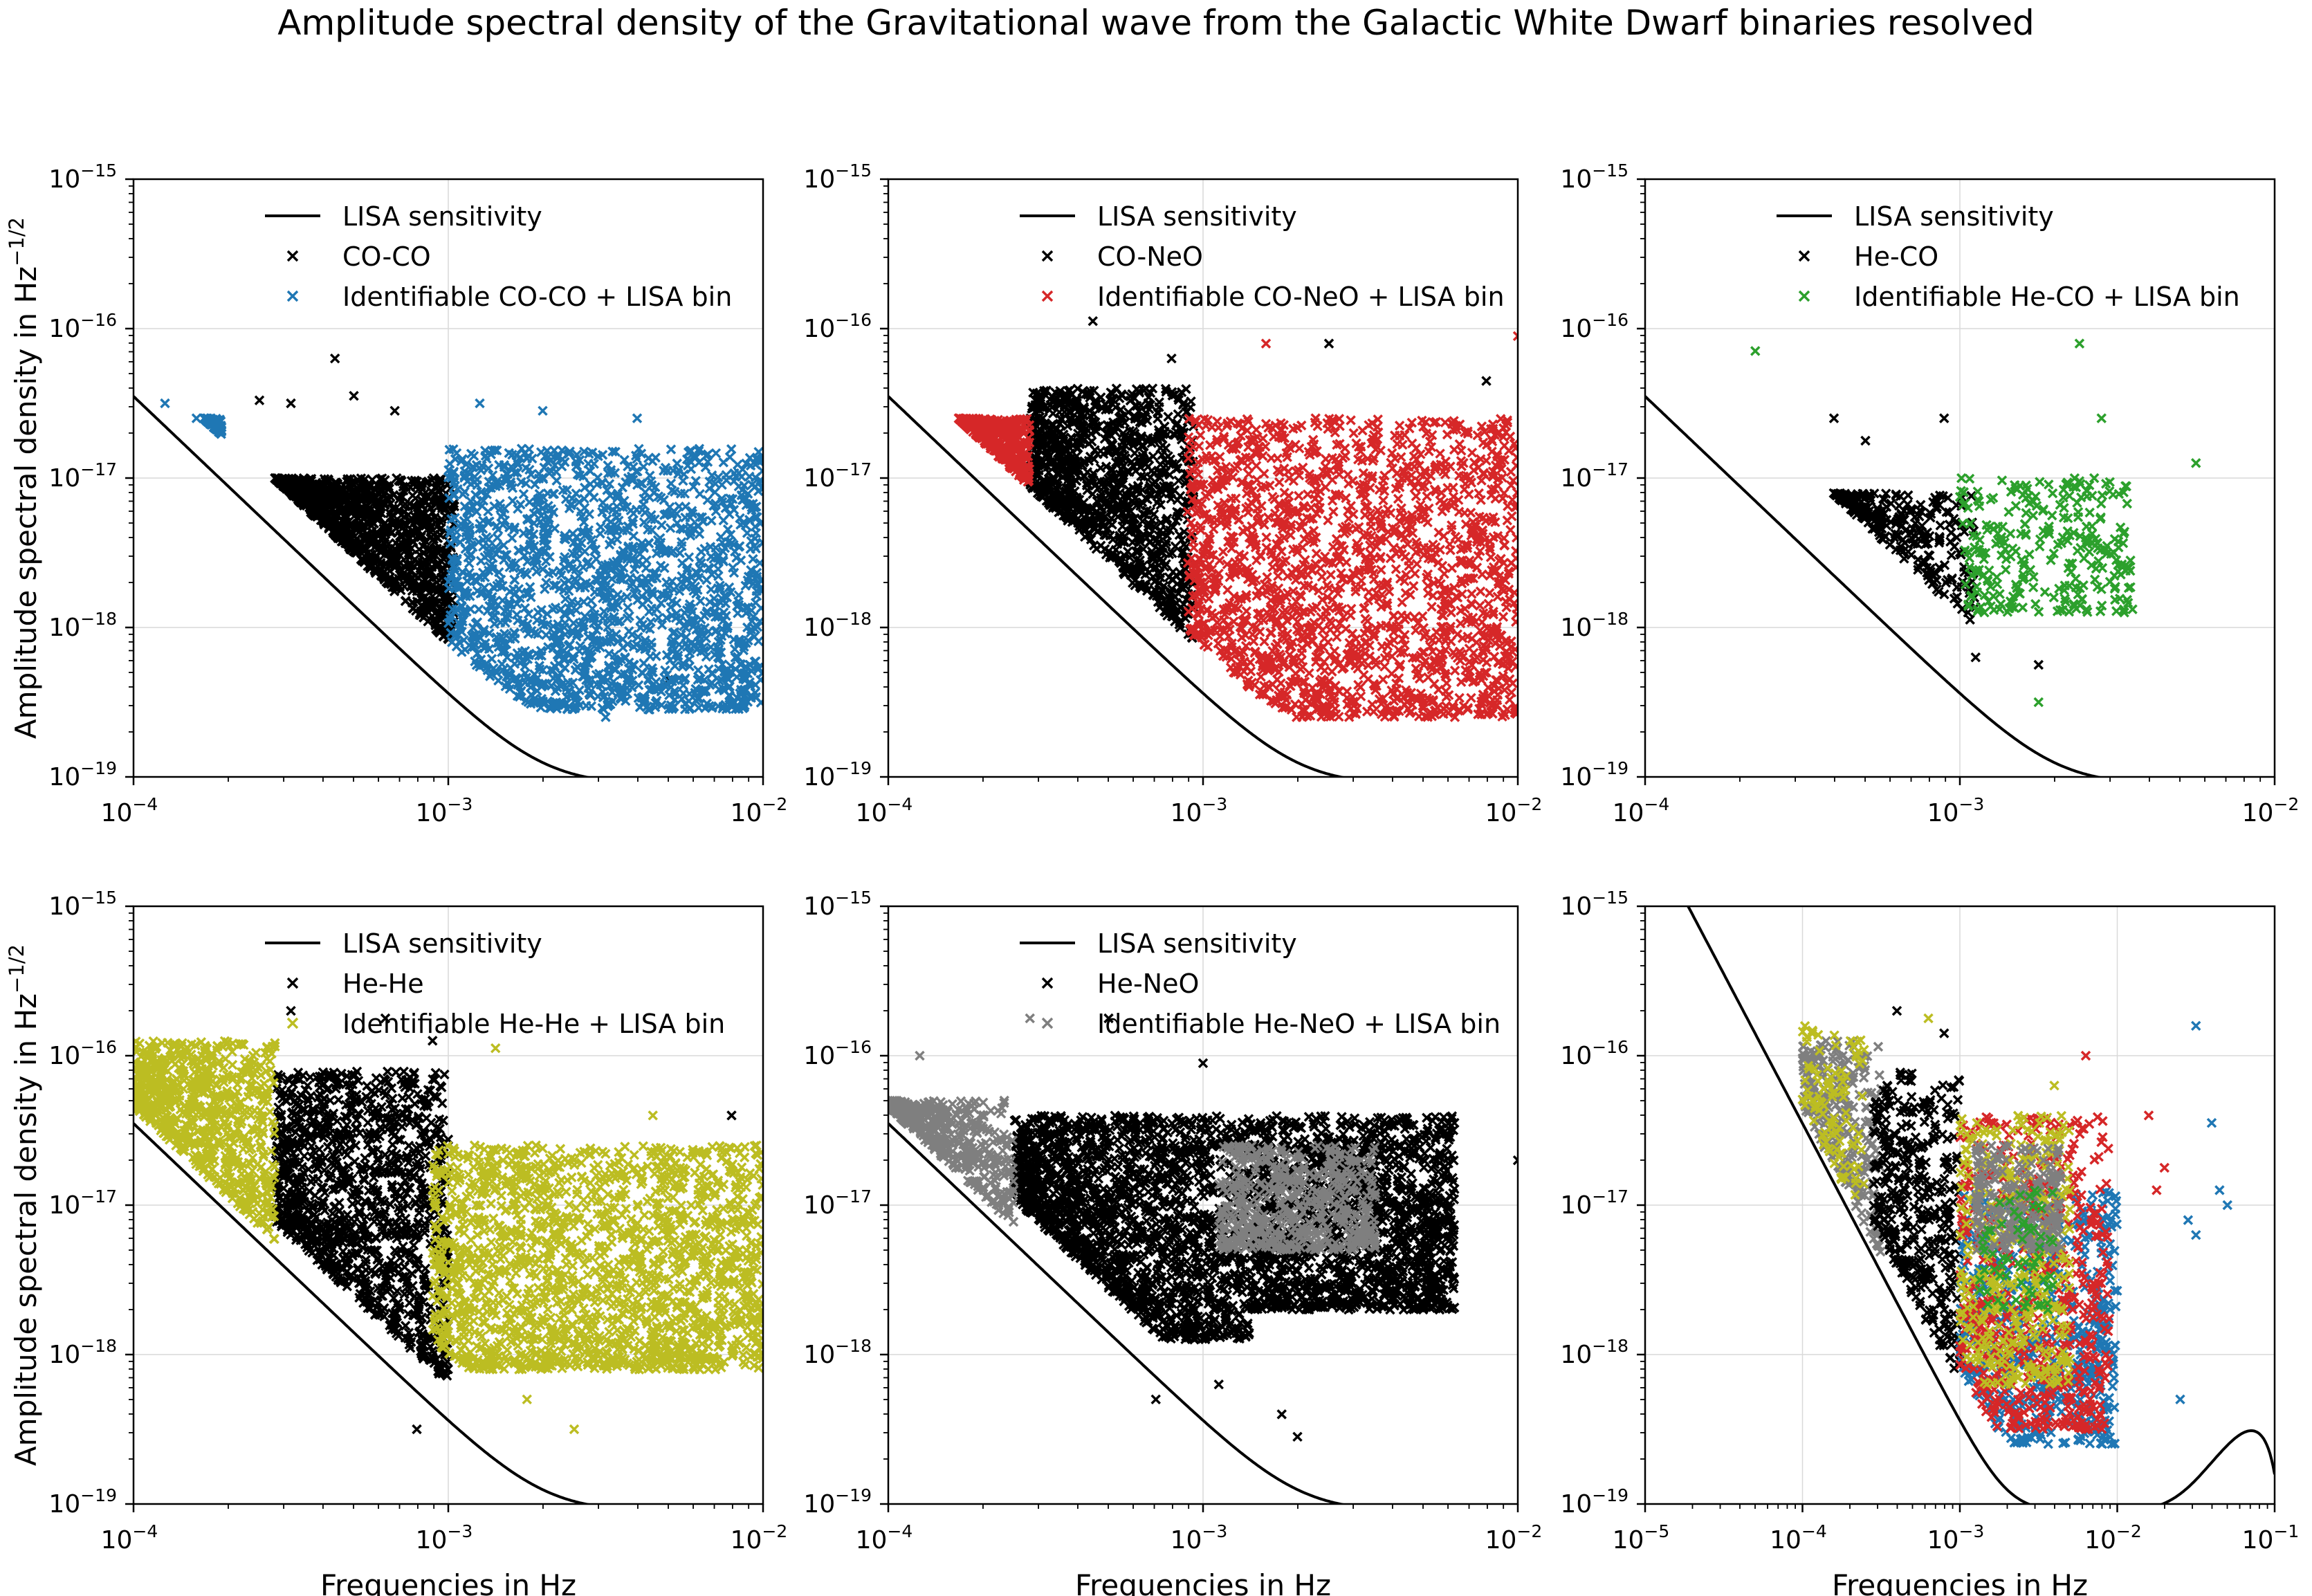  What do you see at coordinates (1975, 523) in the screenshot?
I see `scatter-series-identifiable-he-co-lisa-bin` at bounding box center [1975, 523].